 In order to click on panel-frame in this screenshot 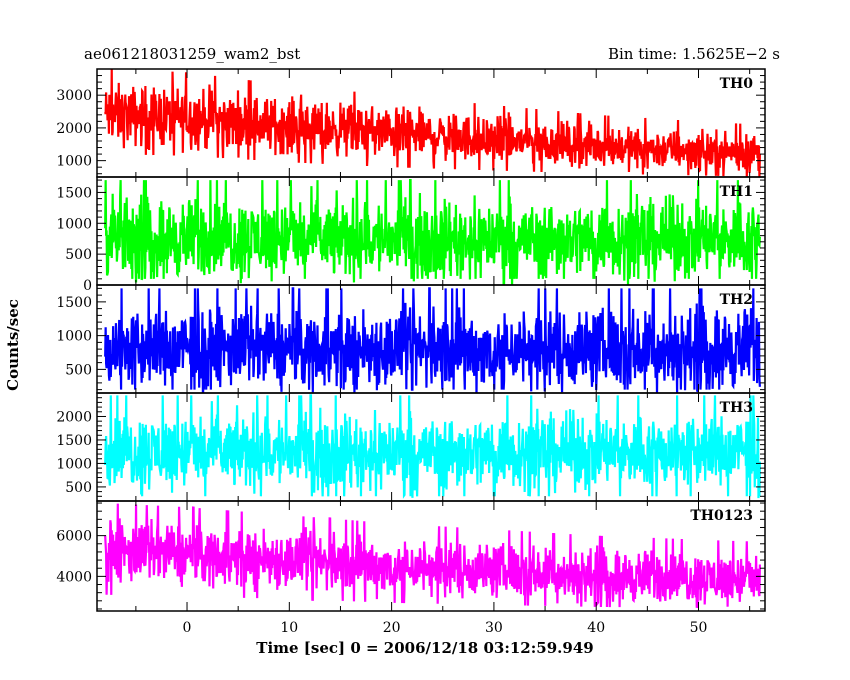, I will do `click(431, 556)`.